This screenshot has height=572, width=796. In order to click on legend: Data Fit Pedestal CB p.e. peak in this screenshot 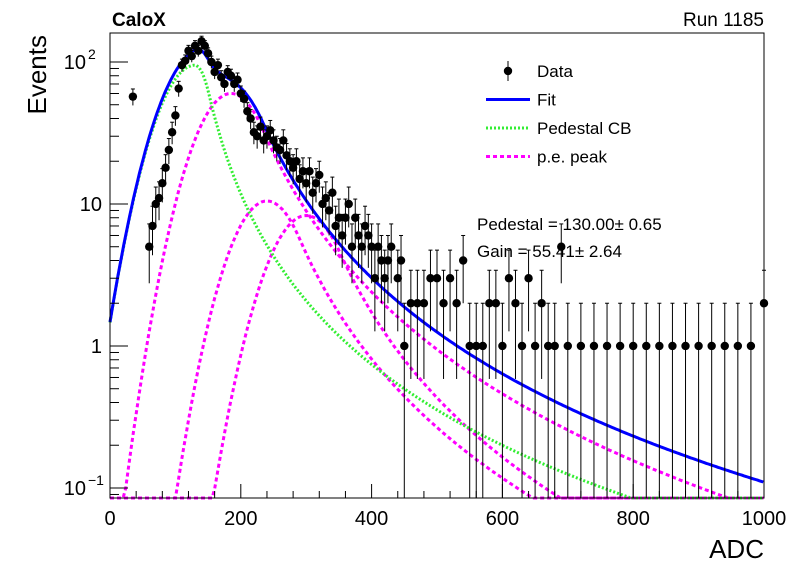, I will do `click(559, 114)`.